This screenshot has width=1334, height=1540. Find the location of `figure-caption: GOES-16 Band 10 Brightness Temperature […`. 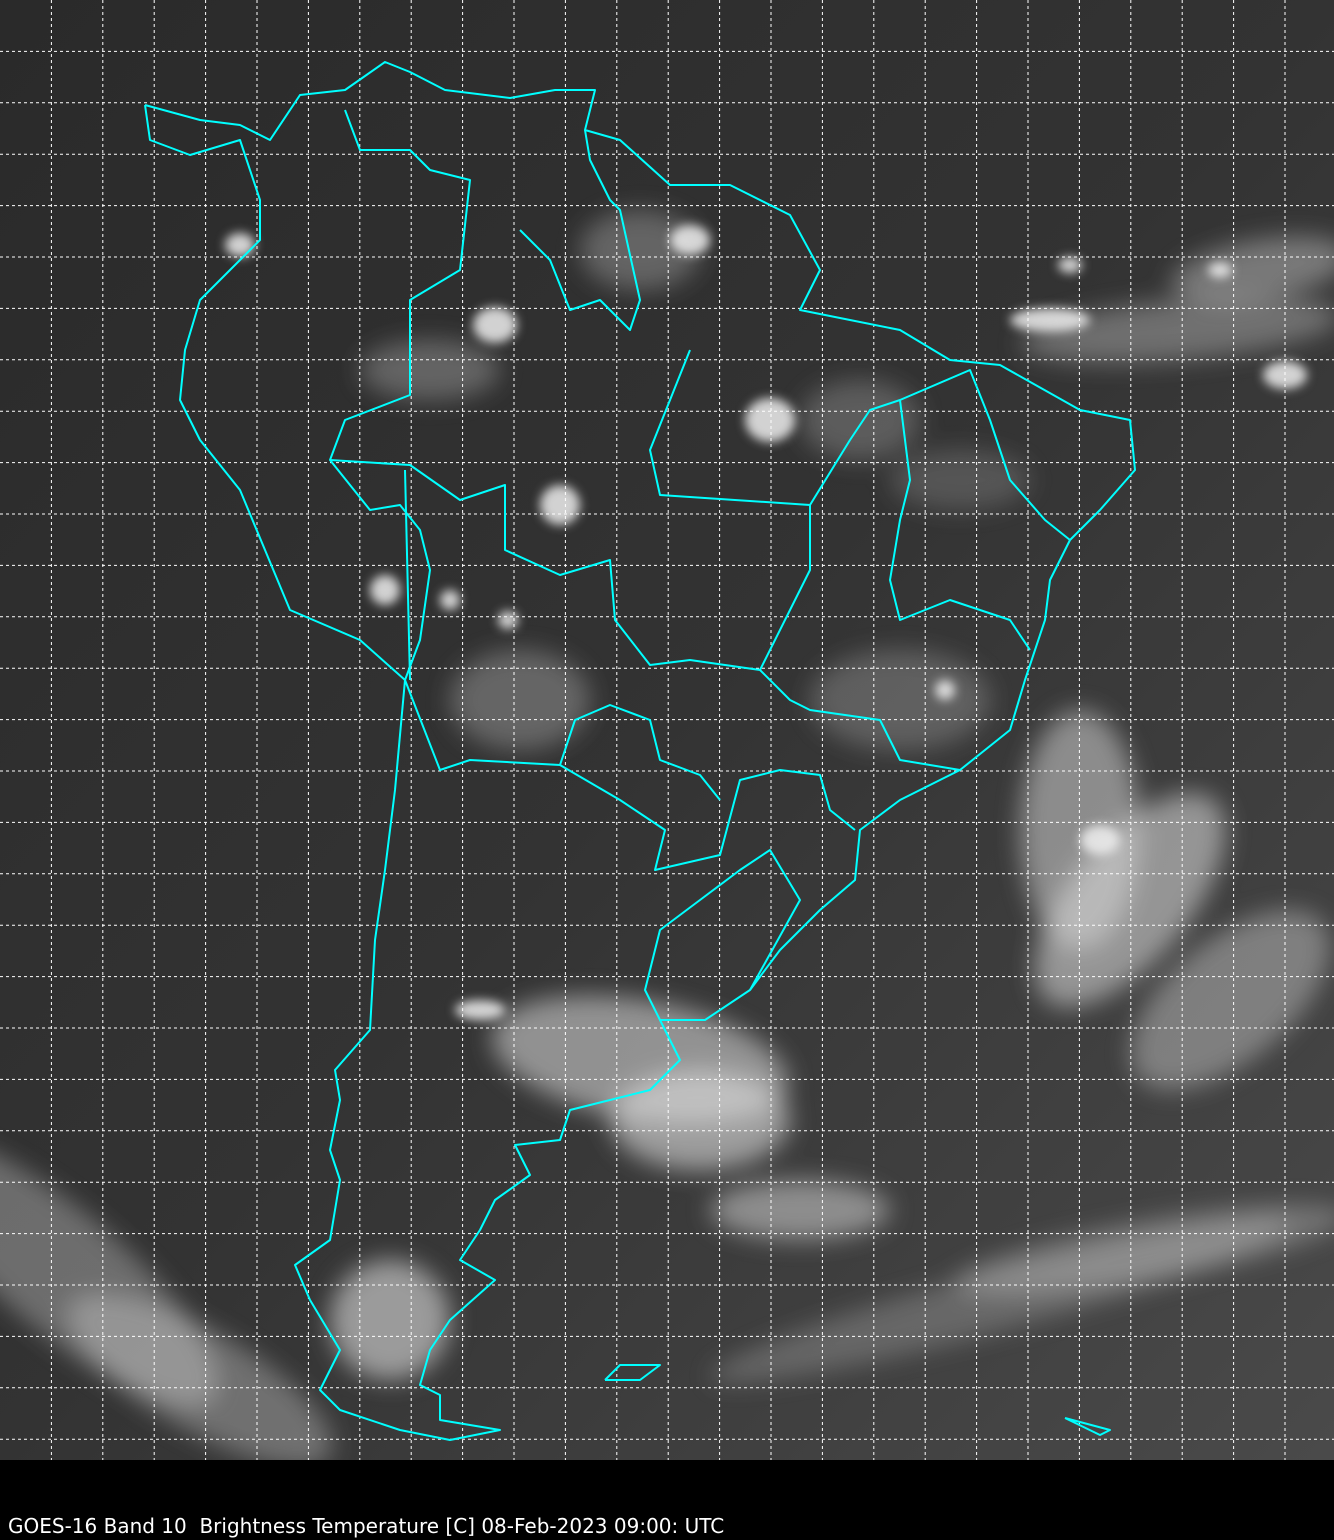

figure-caption: GOES-16 Band 10 Brightness Temperature [… is located at coordinates (366, 1526).